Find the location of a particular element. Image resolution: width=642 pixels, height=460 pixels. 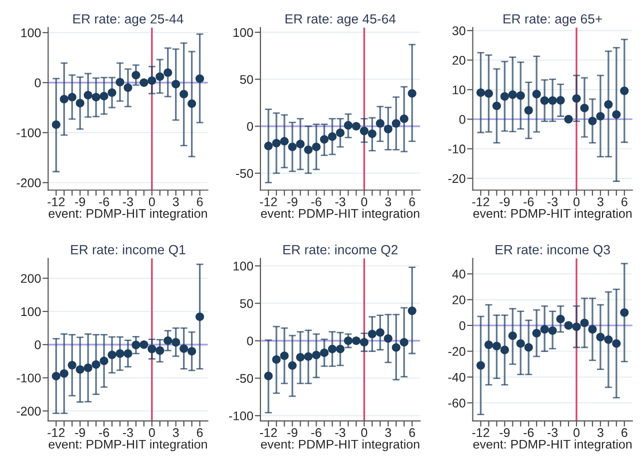

chart-title: ER rate: age 65+ is located at coordinates (553, 20).